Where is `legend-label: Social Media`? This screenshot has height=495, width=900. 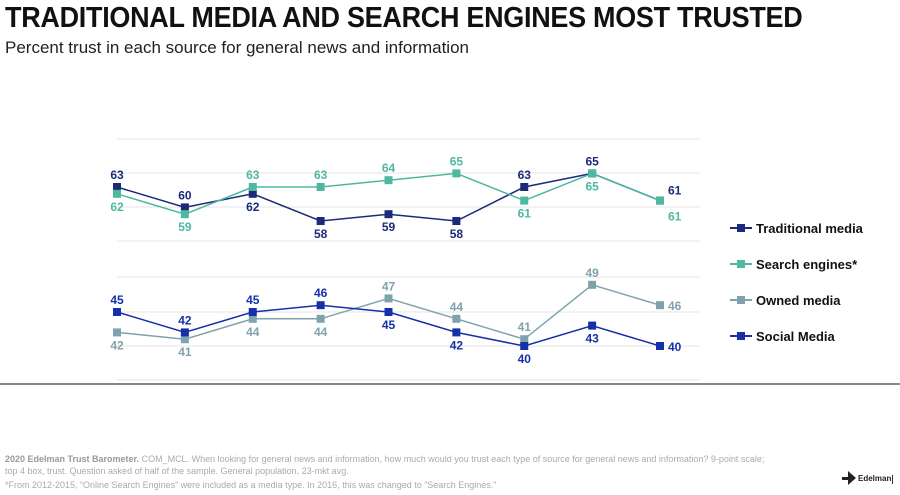
legend-label: Social Media is located at coordinates (795, 336).